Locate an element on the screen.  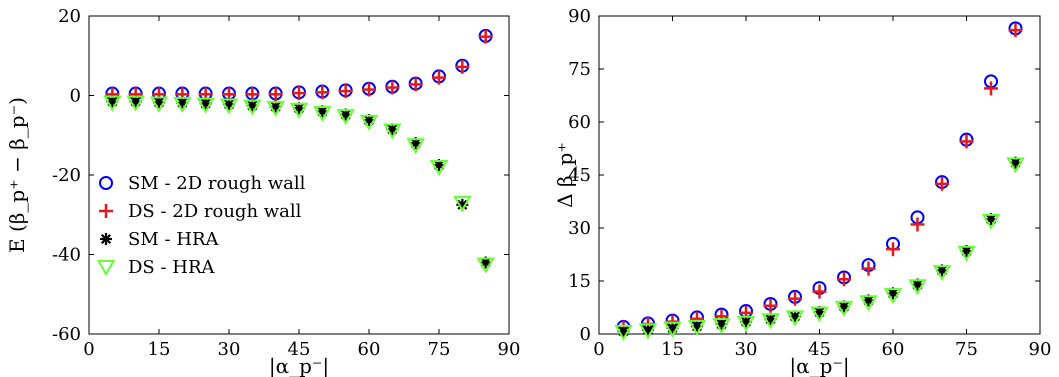
y-tick-label: -60 is located at coordinates (66, 334).